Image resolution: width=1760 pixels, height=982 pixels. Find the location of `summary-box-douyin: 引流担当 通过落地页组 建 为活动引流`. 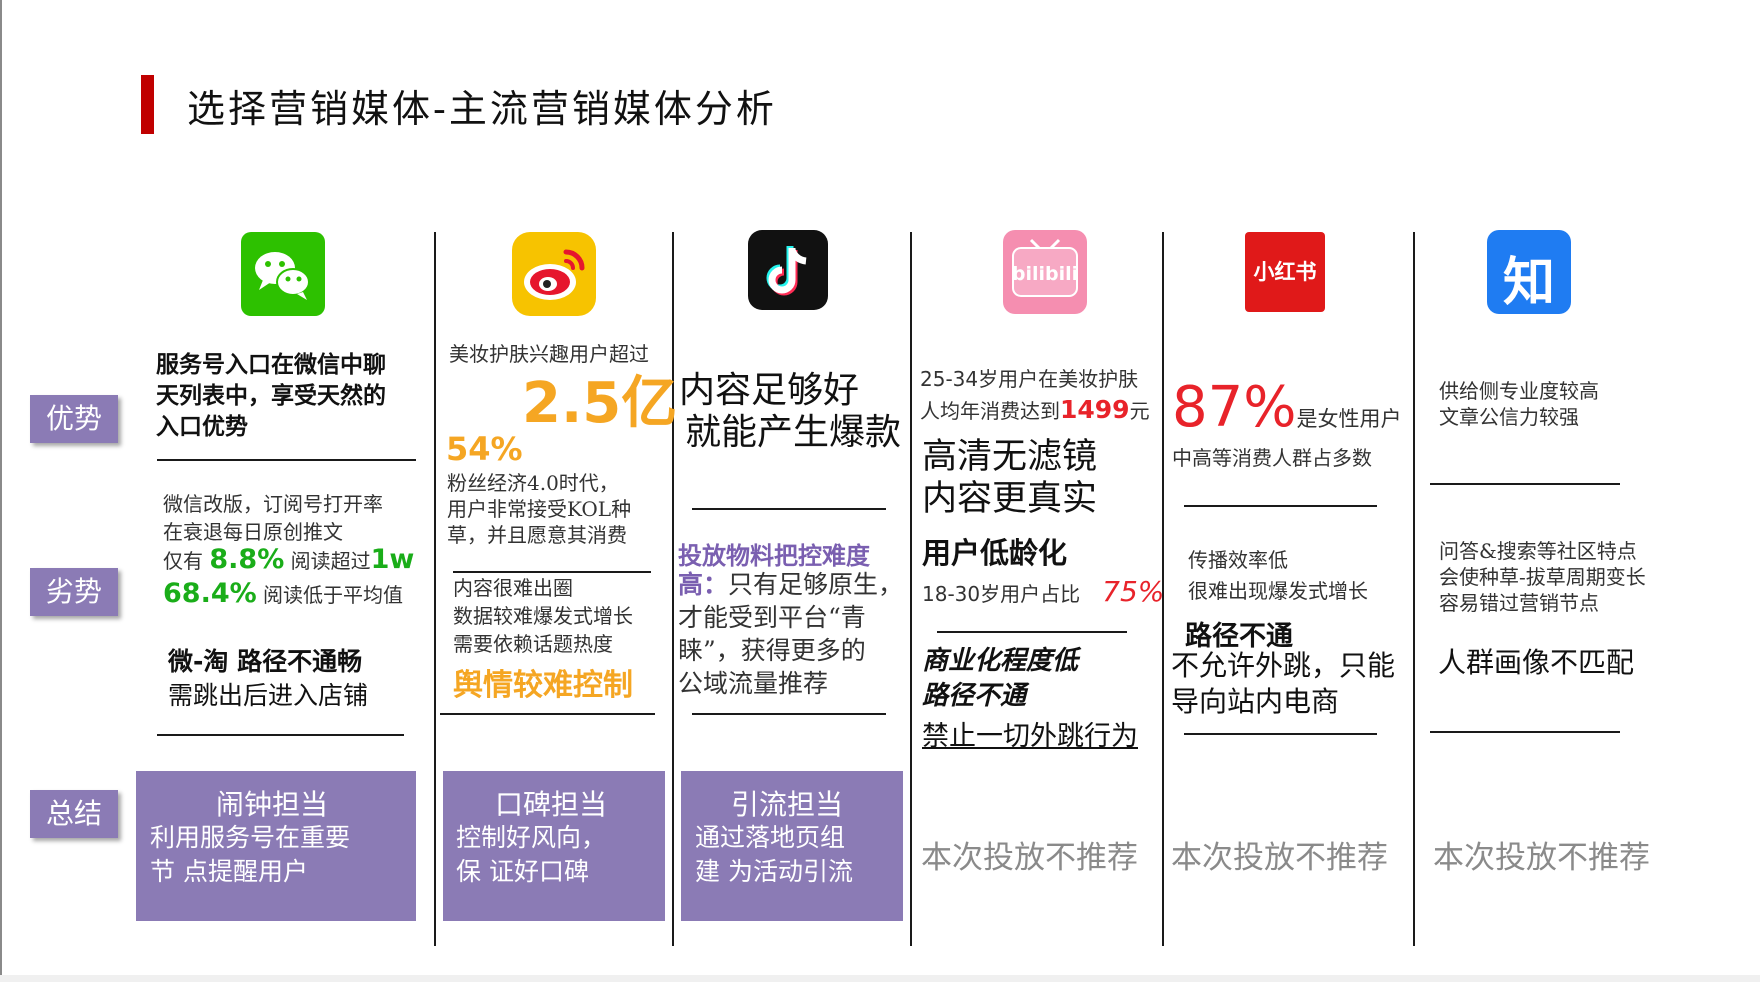

summary-box-douyin: 引流担当 通过落地页组 建 为活动引流 is located at coordinates (792, 846).